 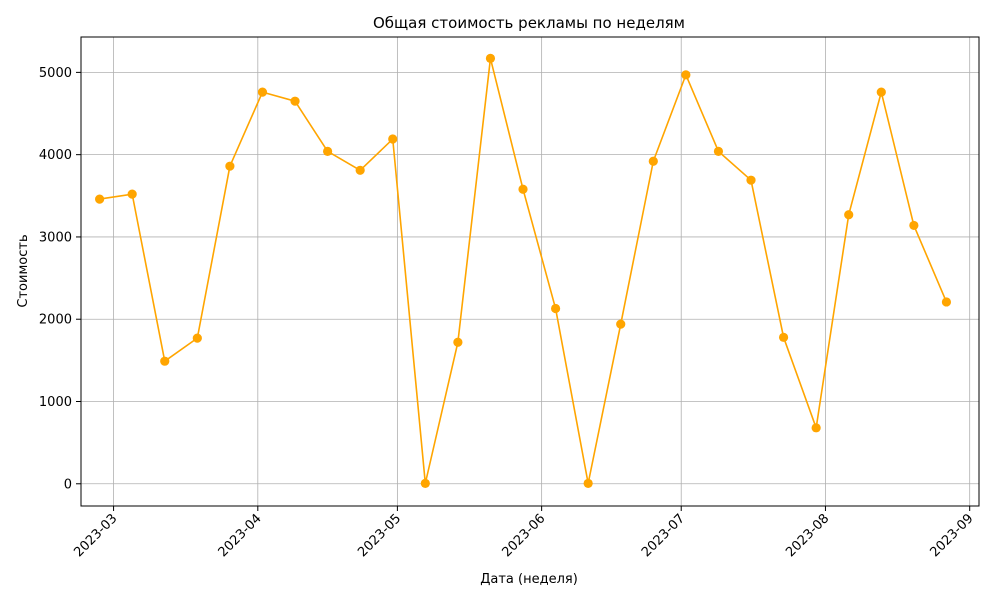 What do you see at coordinates (663, 535) in the screenshot?
I see `x-tick-label: 2023-07` at bounding box center [663, 535].